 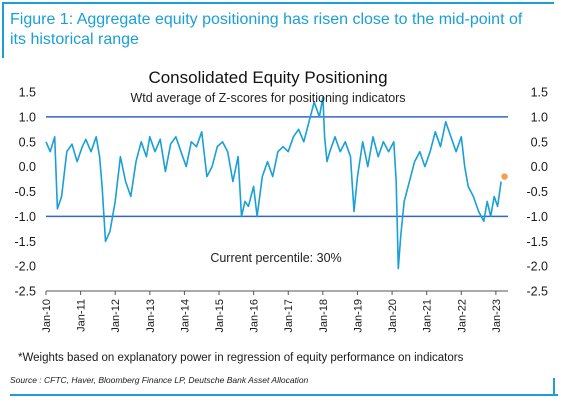 What do you see at coordinates (539, 142) in the screenshot?
I see `y-tick-label-right: 0.5` at bounding box center [539, 142].